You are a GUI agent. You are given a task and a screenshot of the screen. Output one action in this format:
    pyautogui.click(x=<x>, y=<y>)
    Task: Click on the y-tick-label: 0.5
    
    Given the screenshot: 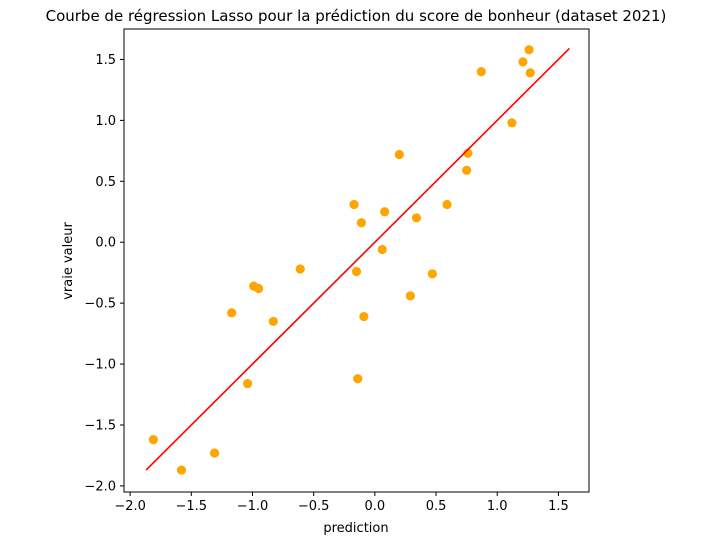 What is the action you would take?
    pyautogui.click(x=105, y=182)
    